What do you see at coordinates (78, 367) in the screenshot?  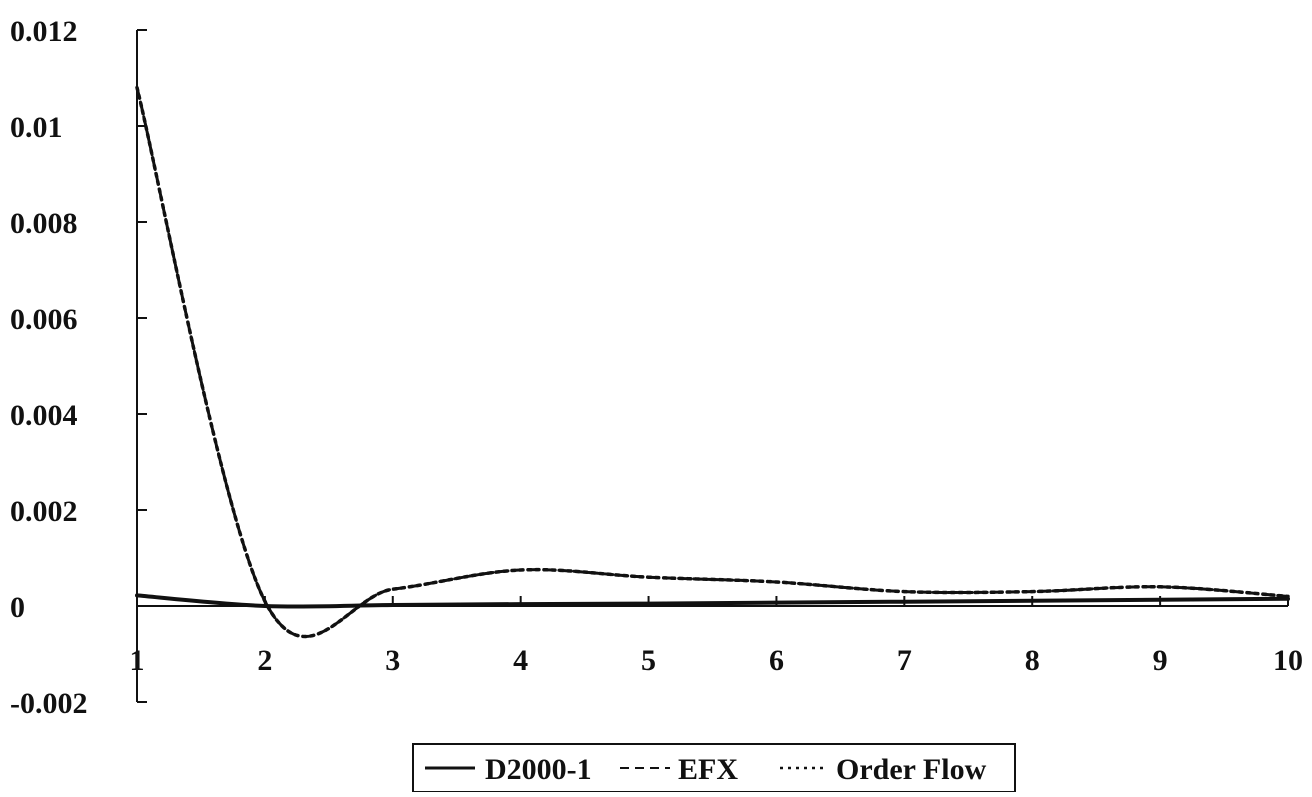 I see `y-axis-ticks: 0.012 0.01 0.008 0.006 0.004 0.002 0 -0.002` at bounding box center [78, 367].